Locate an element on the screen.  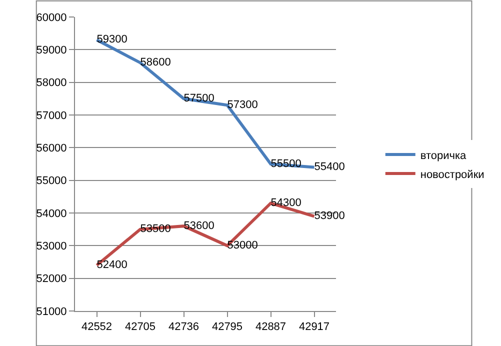
data-label: 58600 is located at coordinates (155, 62).